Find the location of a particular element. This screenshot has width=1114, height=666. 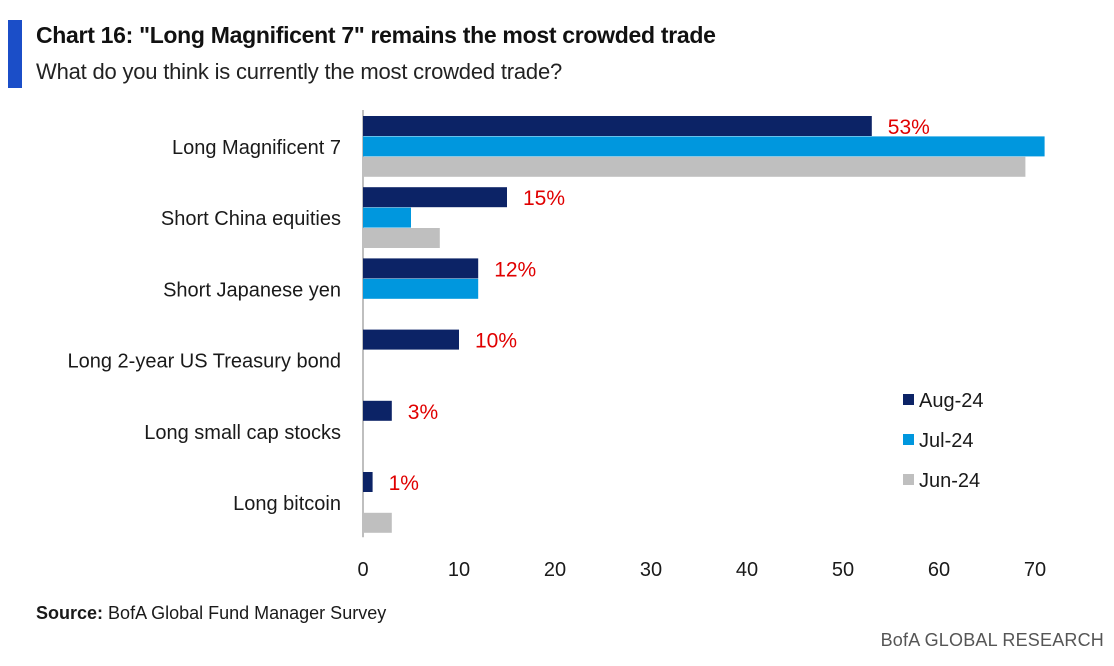

data-label: 15% is located at coordinates (544, 198).